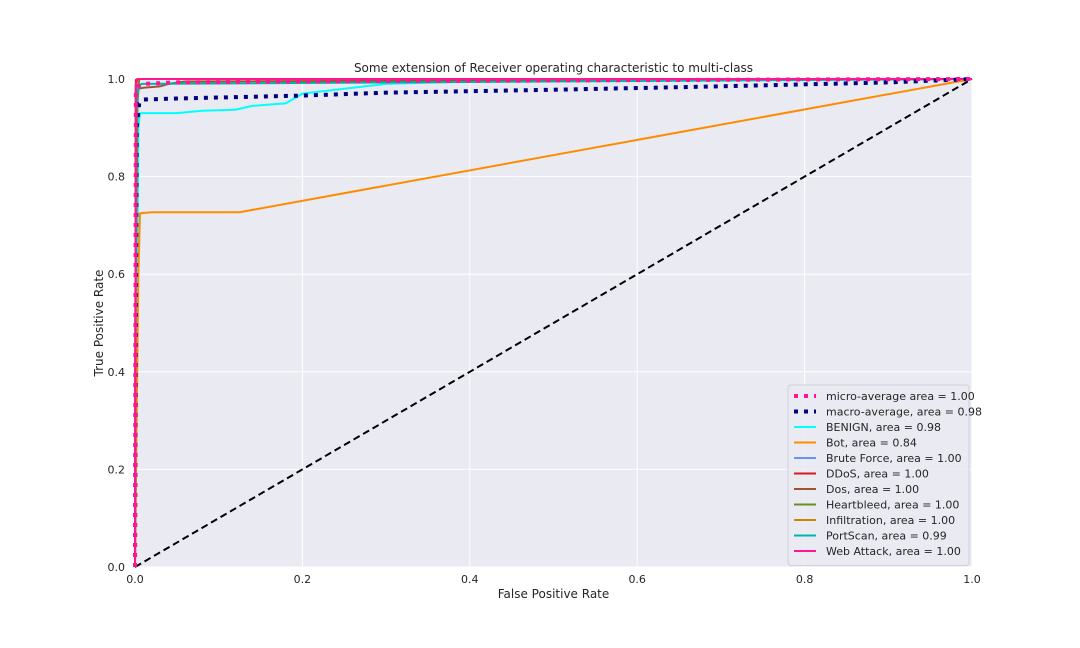  I want to click on x-tick-label: 0.4, so click(470, 579).